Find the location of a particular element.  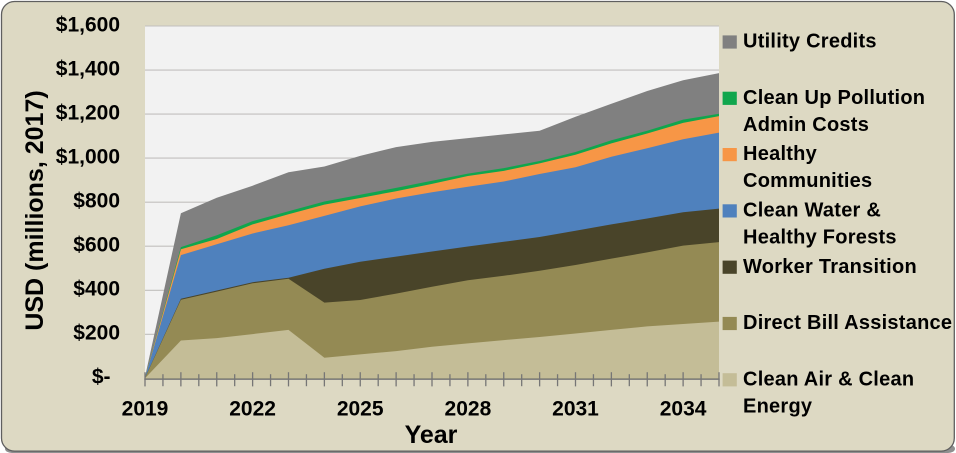

svg-text: Worker Transition is located at coordinates (830, 267).